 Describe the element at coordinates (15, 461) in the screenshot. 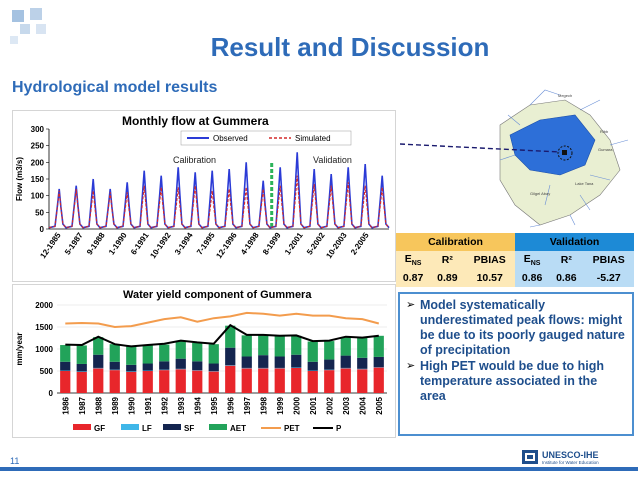

I see `page-number: 11` at that location.